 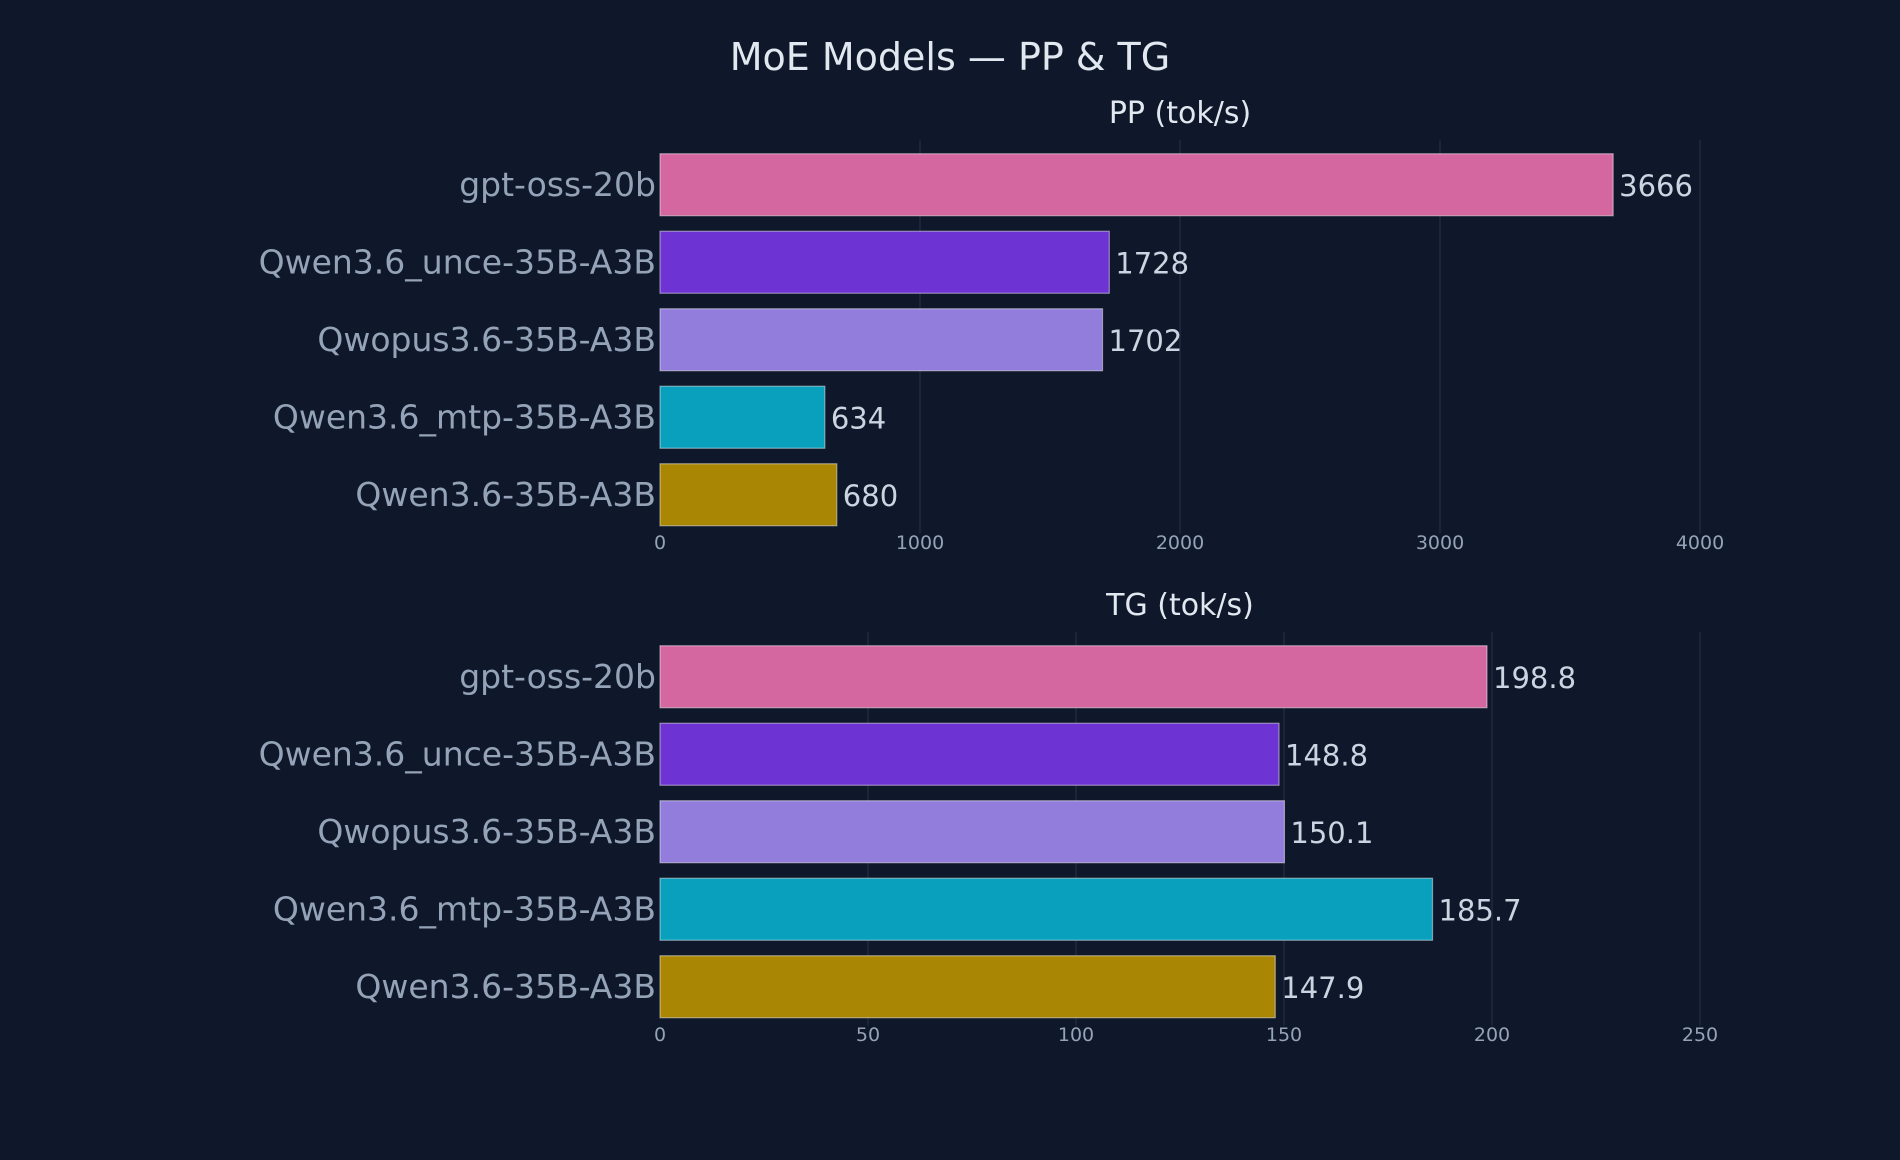 I want to click on value-label: 1728, so click(x=1152, y=263).